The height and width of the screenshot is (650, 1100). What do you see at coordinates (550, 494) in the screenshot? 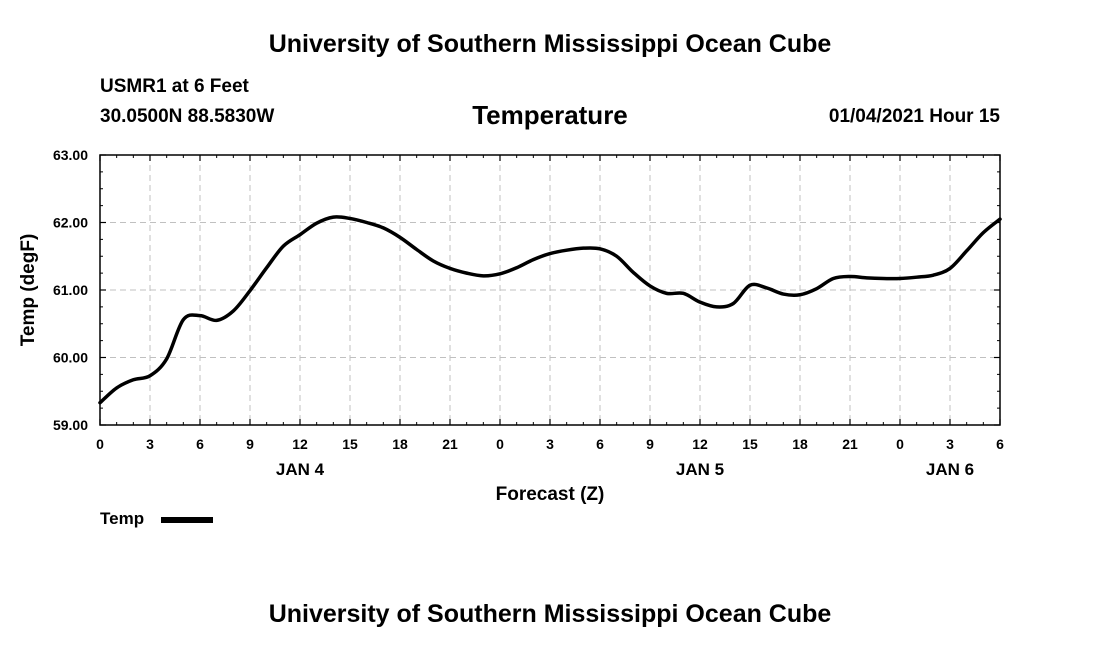
I see `x-axis-label: Forecast (Z)` at bounding box center [550, 494].